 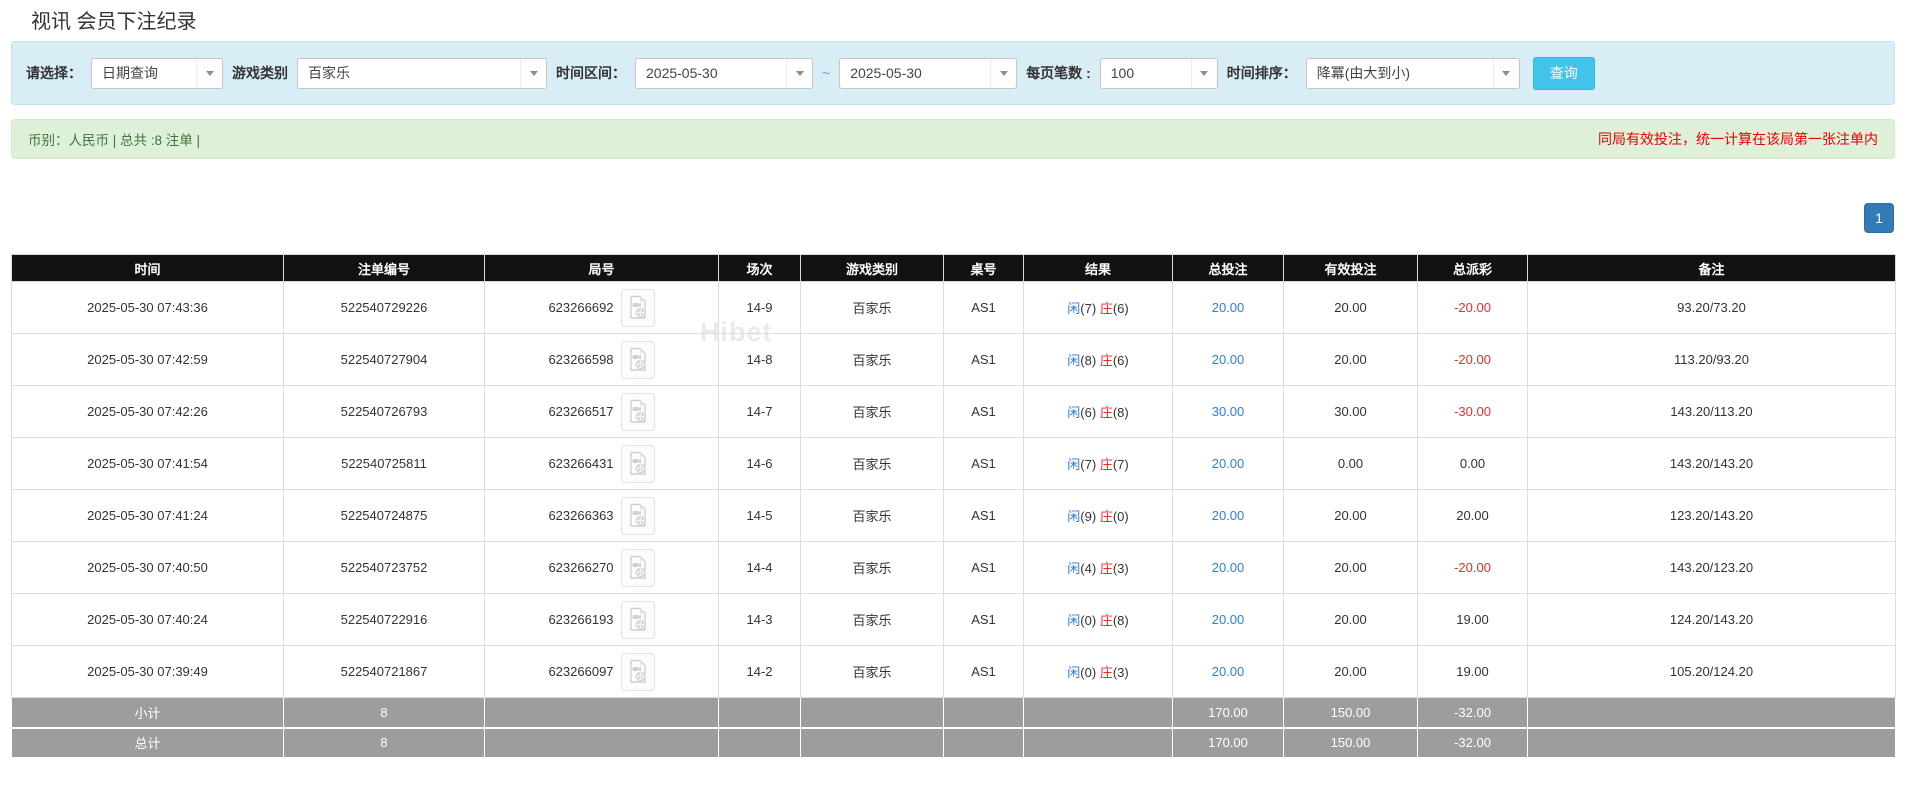 I want to click on game-category-dropdown: 百家乐, so click(x=422, y=73).